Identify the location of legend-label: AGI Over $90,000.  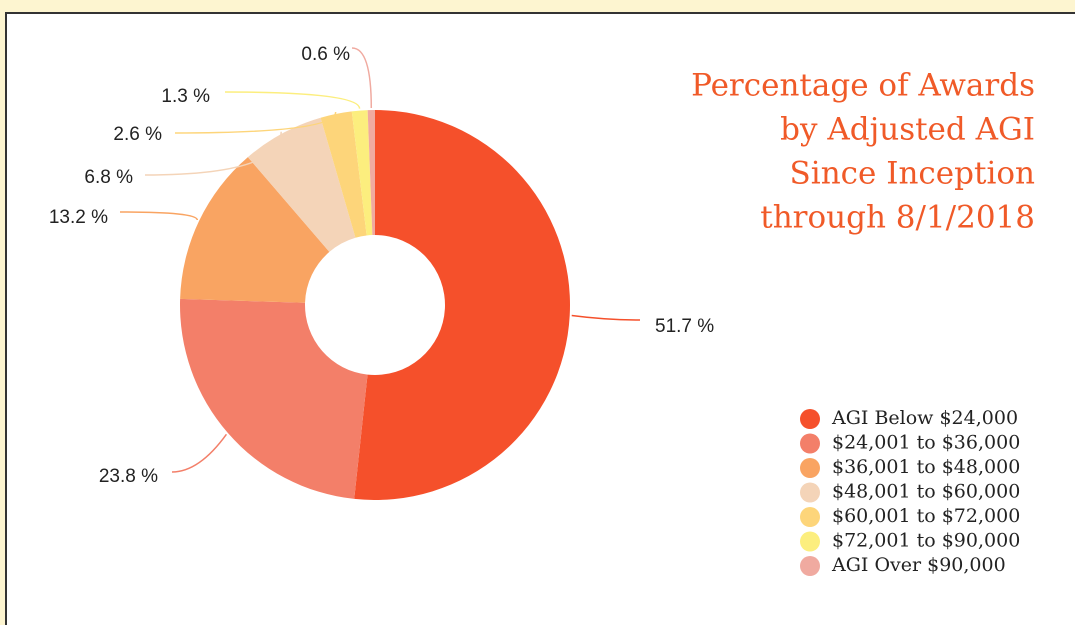
(918, 565).